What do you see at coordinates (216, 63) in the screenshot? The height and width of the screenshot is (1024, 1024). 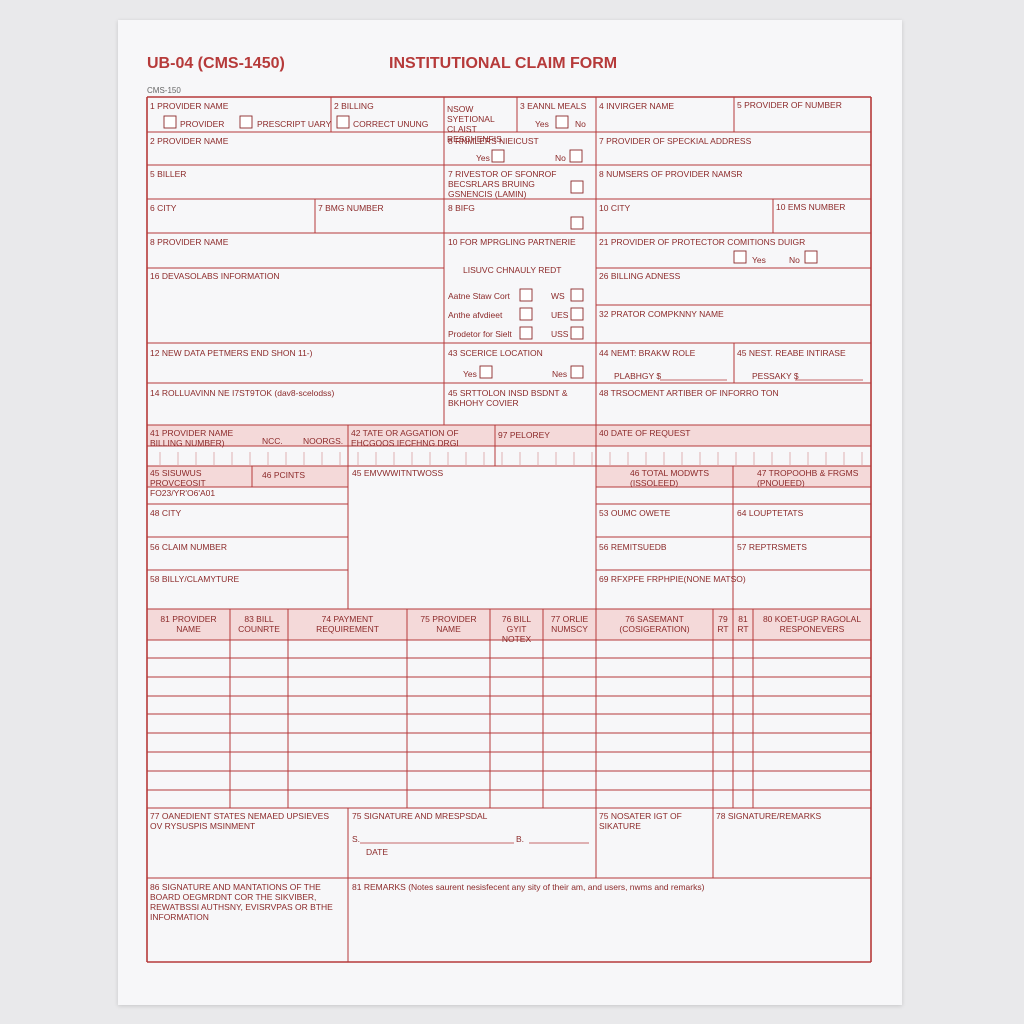 I see `form-code: UB-04 (CMS-1450)` at bounding box center [216, 63].